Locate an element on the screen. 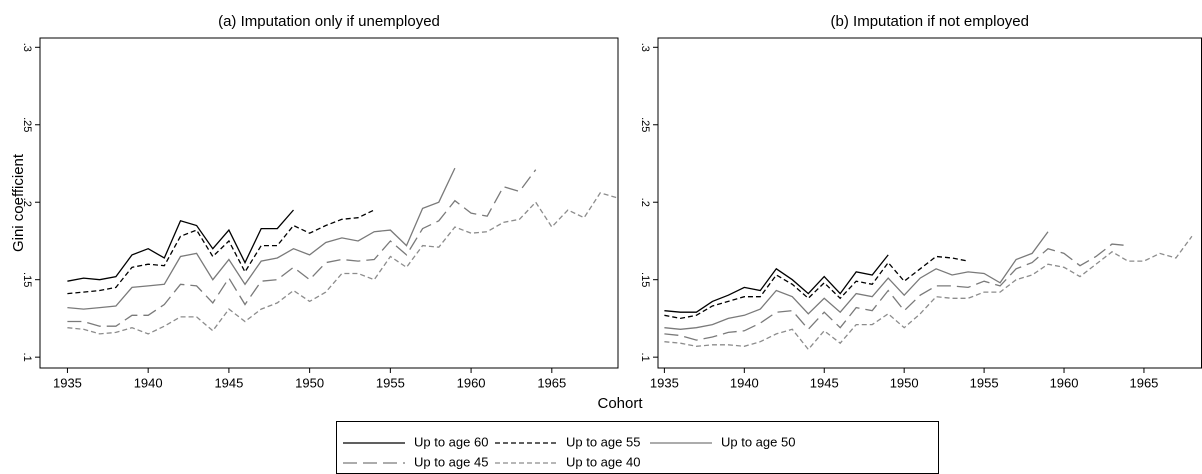 This screenshot has height=474, width=1202. legend-label: Up to age 55 is located at coordinates (603, 441).